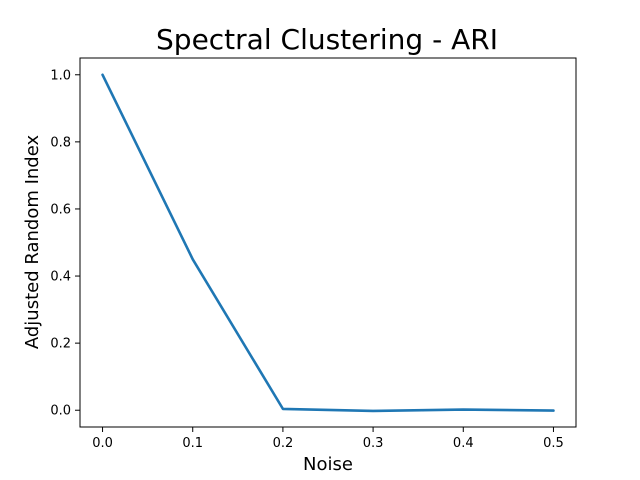 This screenshot has width=640, height=480. What do you see at coordinates (60, 75) in the screenshot?
I see `y-tick-label: 1.0` at bounding box center [60, 75].